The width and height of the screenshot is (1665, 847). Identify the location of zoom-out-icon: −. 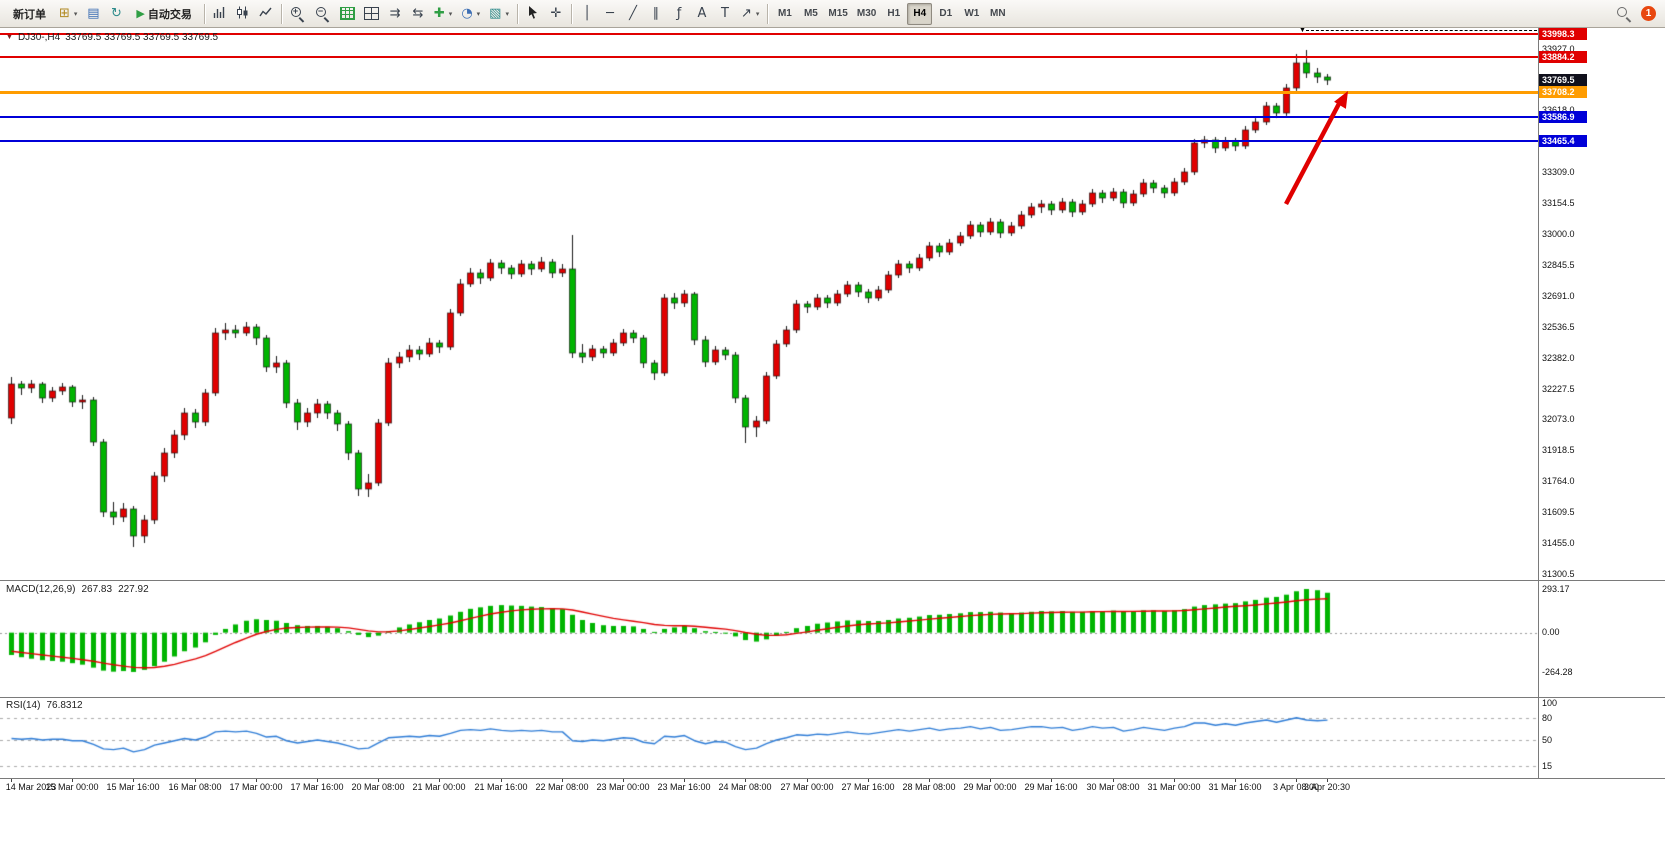
(323, 14).